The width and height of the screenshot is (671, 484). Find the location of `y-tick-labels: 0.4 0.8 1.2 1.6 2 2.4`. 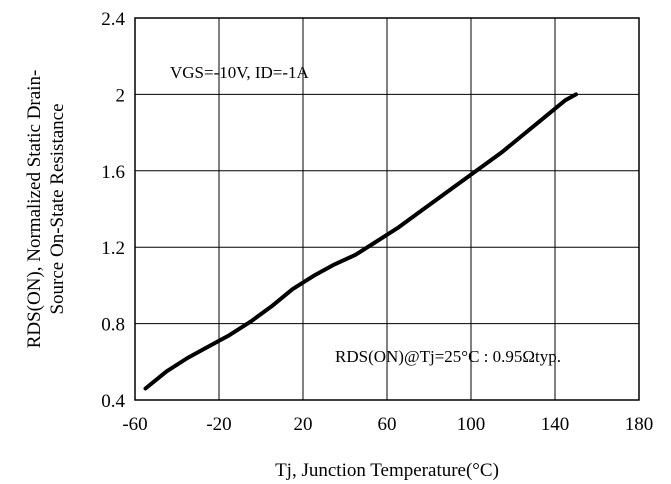

y-tick-labels: 0.4 0.8 1.2 1.6 2 2.4 is located at coordinates (113, 210).